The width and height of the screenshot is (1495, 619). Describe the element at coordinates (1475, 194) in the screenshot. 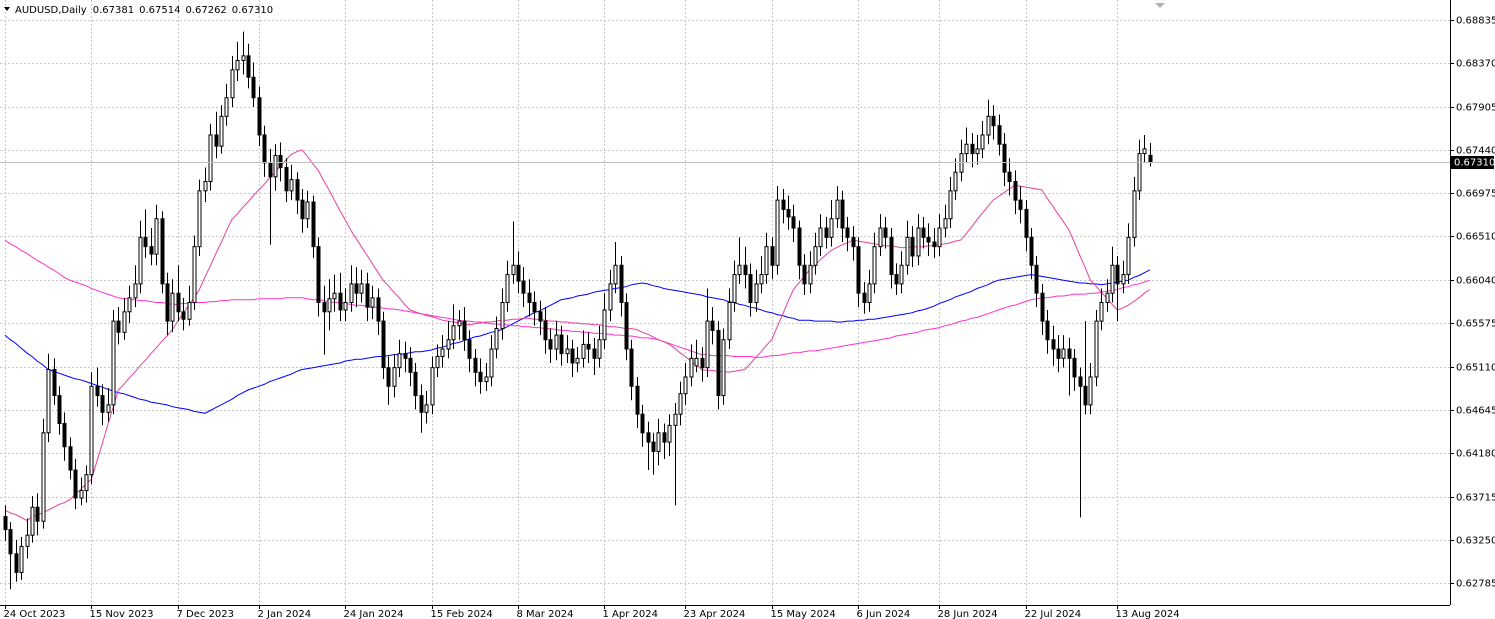

I see `y-tick-label: 0.66975` at that location.